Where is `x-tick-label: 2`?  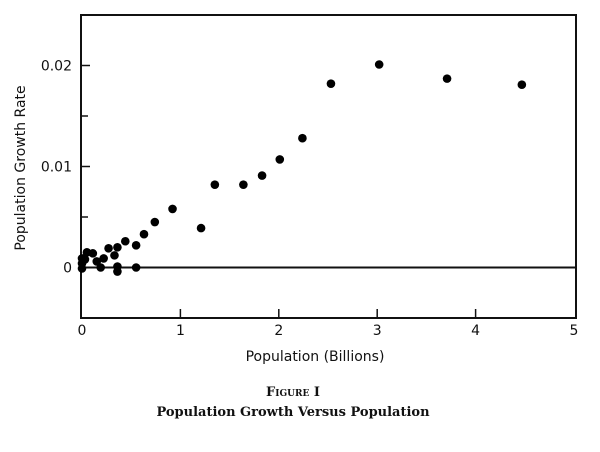
x-tick-label: 2 is located at coordinates (278, 331).